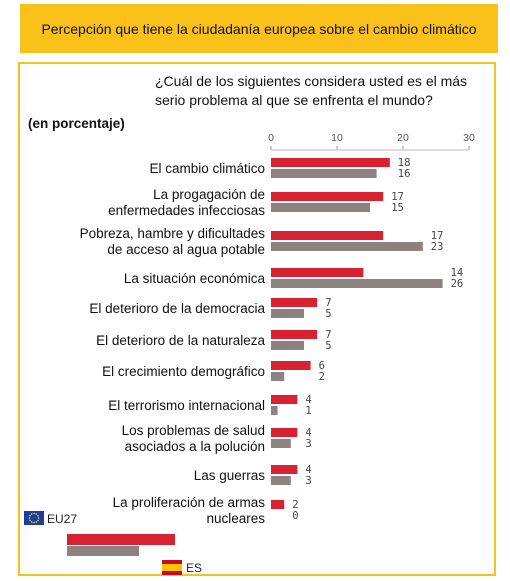  I want to click on category-label: asociados a la polución, so click(195, 446).